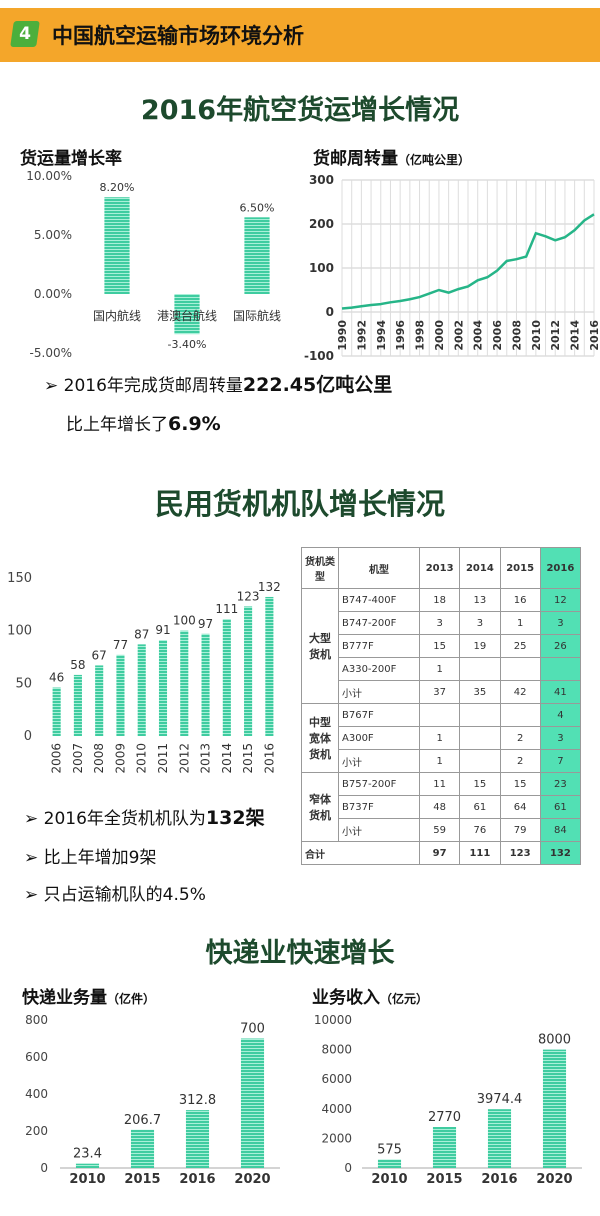 Image resolution: width=600 pixels, height=1216 pixels. I want to click on data-label: 575, so click(389, 1149).